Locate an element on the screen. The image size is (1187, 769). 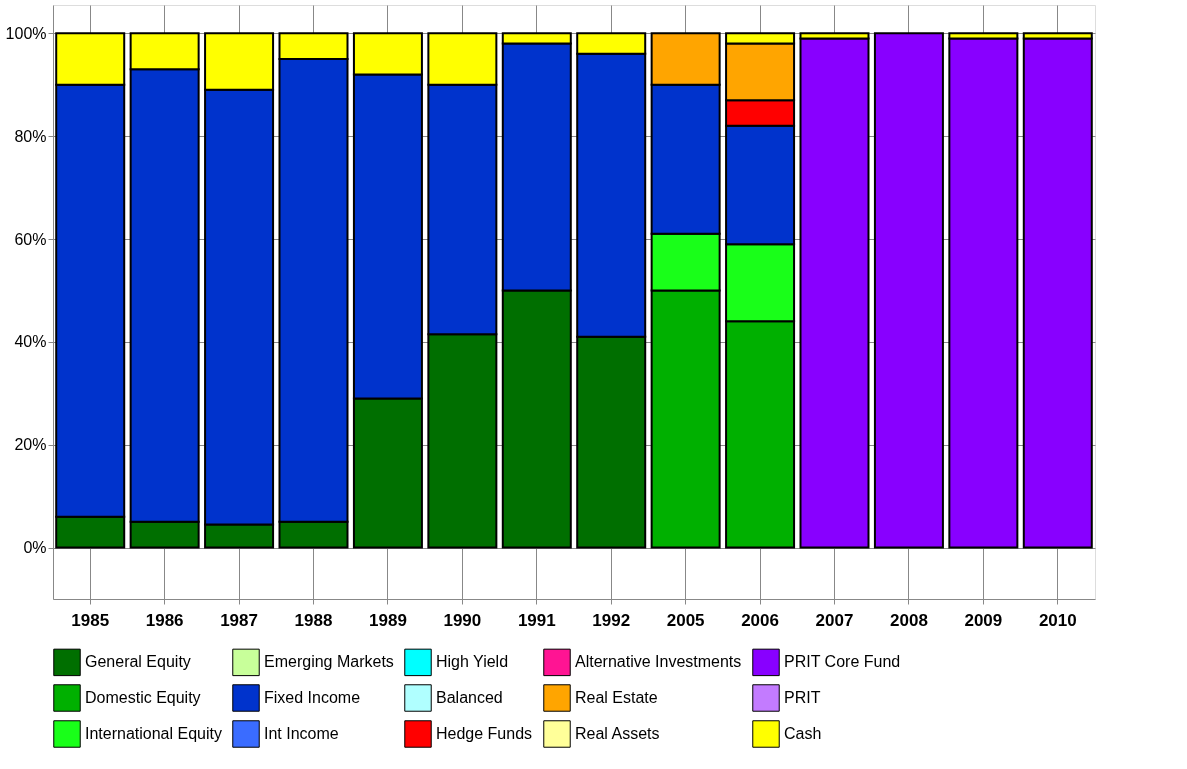
y-tick-label: 20% is located at coordinates (30, 445).